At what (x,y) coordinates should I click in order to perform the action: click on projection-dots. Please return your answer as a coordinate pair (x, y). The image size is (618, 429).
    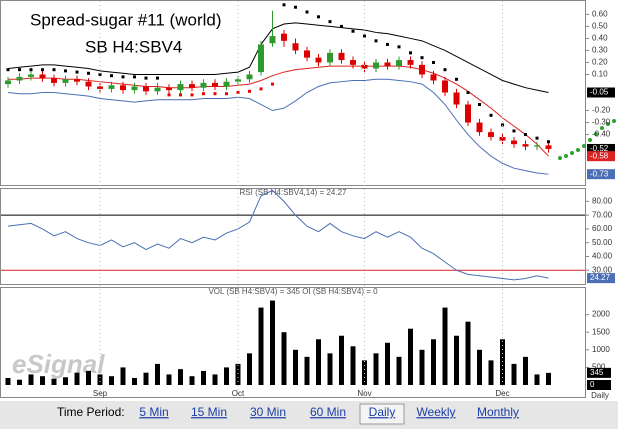
    Looking at the image, I should click on (587, 139).